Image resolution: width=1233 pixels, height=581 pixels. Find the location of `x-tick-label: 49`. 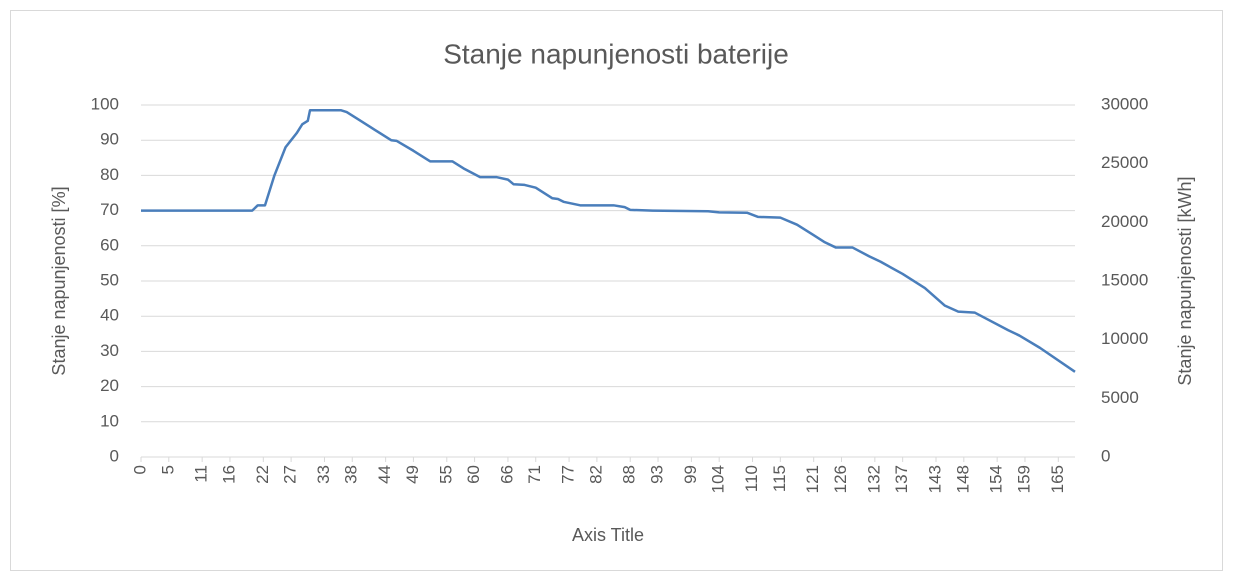

x-tick-label: 49 is located at coordinates (412, 474).